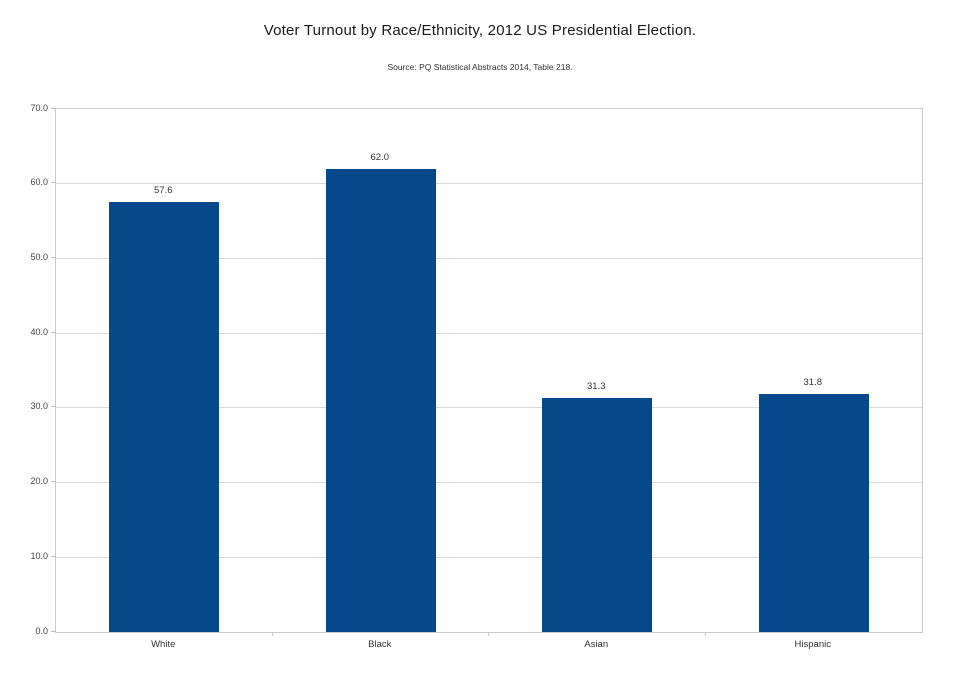  Describe the element at coordinates (163, 190) in the screenshot. I see `bar-value-label: 57.6` at that location.